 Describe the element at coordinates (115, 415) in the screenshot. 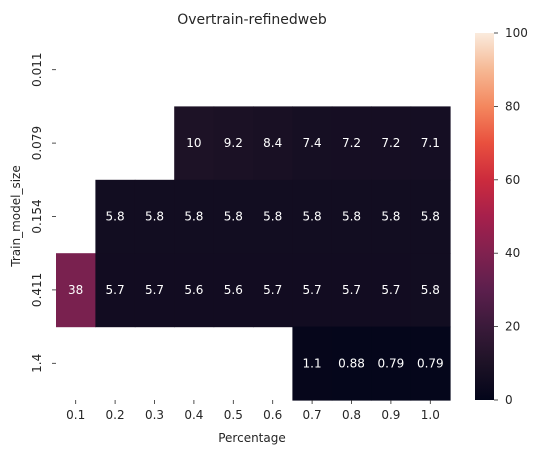

I see `x-tick-label: 0.2` at that location.